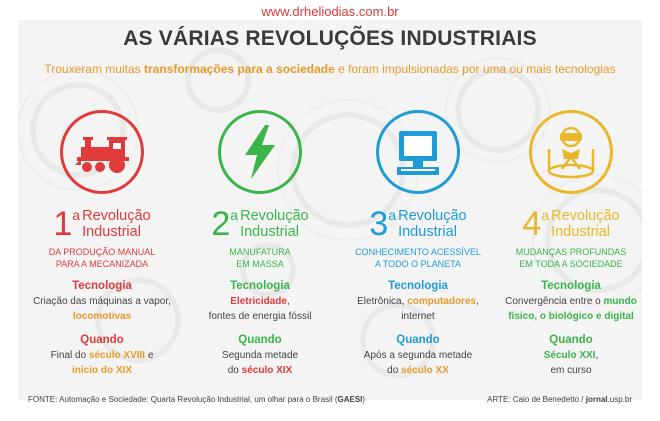  What do you see at coordinates (330, 38) in the screenshot?
I see `page-title: AS VÁRIAS REVOLUÇÕES INDUSTRIAIS` at bounding box center [330, 38].